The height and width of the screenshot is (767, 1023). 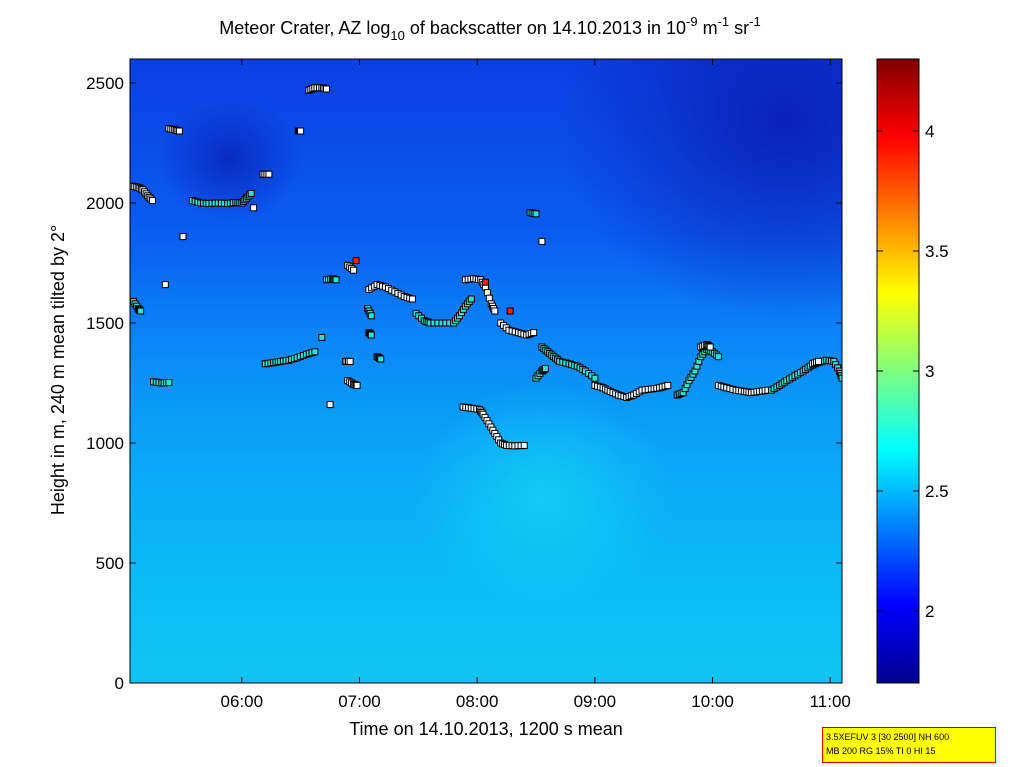 What do you see at coordinates (359, 701) in the screenshot?
I see `x-tick-label: 07:00` at bounding box center [359, 701].